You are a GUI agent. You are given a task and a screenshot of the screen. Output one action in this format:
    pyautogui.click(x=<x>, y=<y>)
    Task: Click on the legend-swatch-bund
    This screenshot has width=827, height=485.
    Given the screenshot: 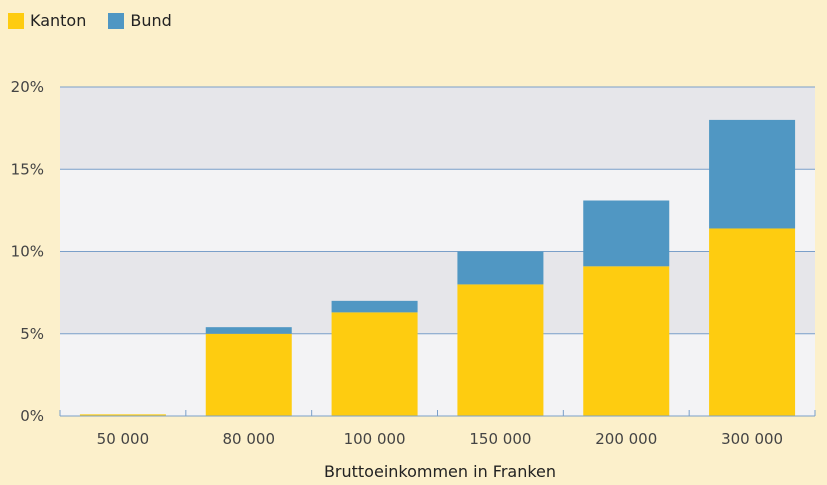 What is the action you would take?
    pyautogui.click(x=116, y=20)
    